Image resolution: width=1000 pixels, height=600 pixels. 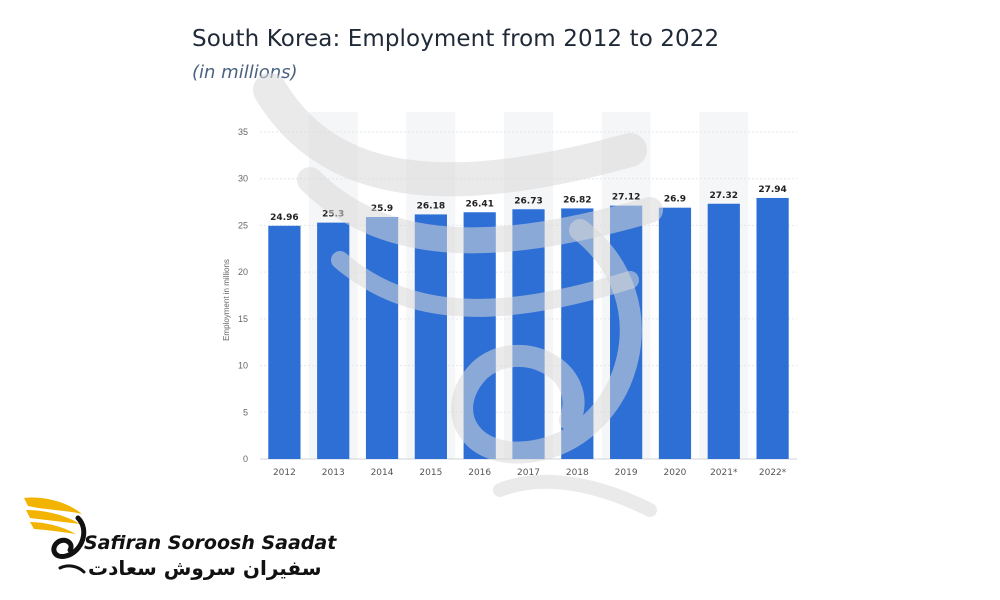 I want to click on y-tick-label: 10, so click(x=243, y=366).